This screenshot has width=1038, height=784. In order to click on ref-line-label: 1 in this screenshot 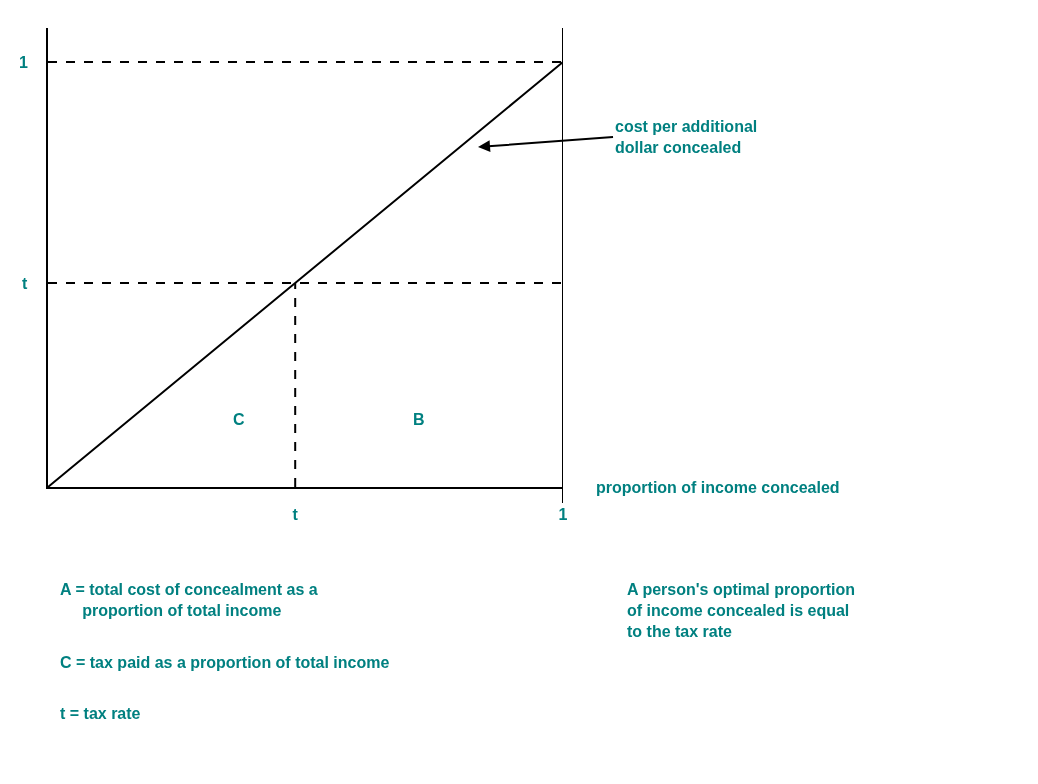, I will do `click(23, 62)`.